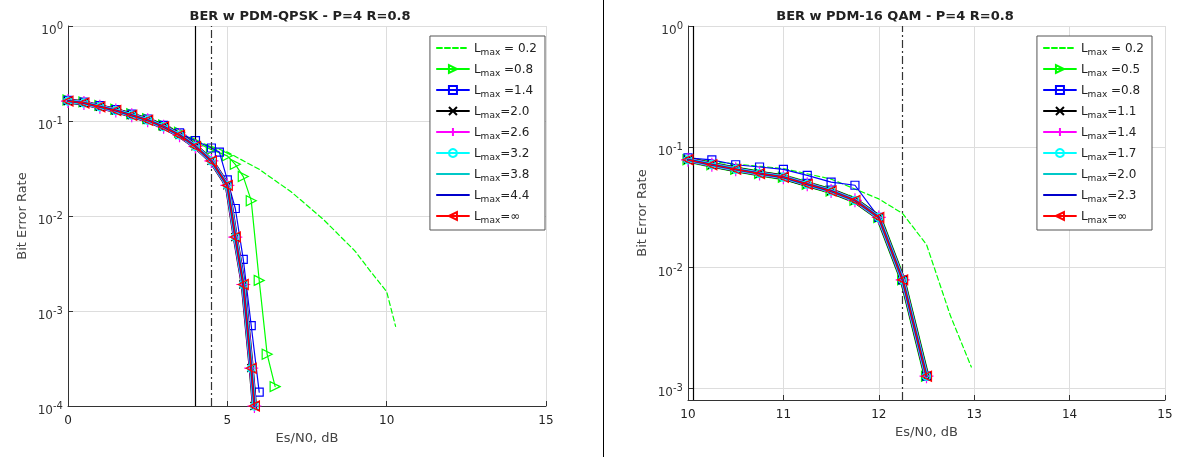  I want to click on chart-title: BER w PDM-QPSK - P=4 R=0.8, so click(300, 15).